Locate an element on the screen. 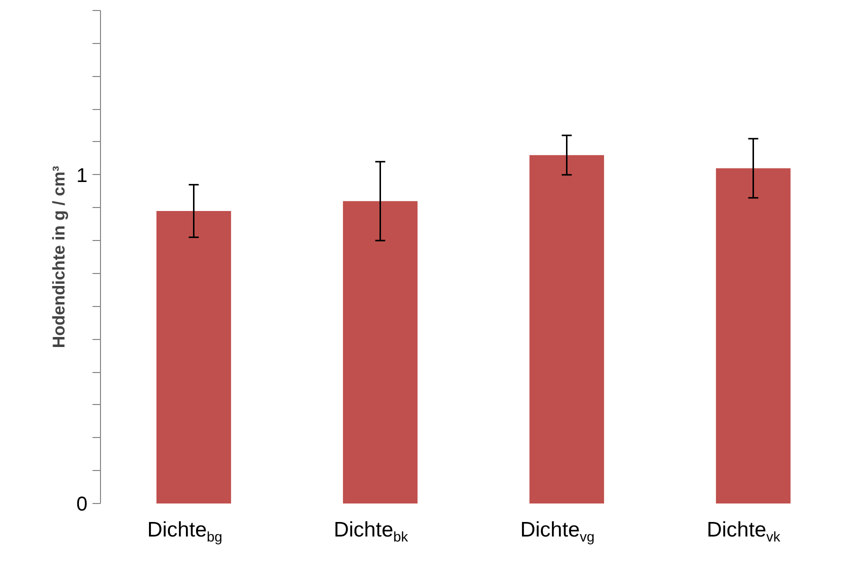 The image size is (861, 562). y-tick-label: 0 is located at coordinates (82, 505).